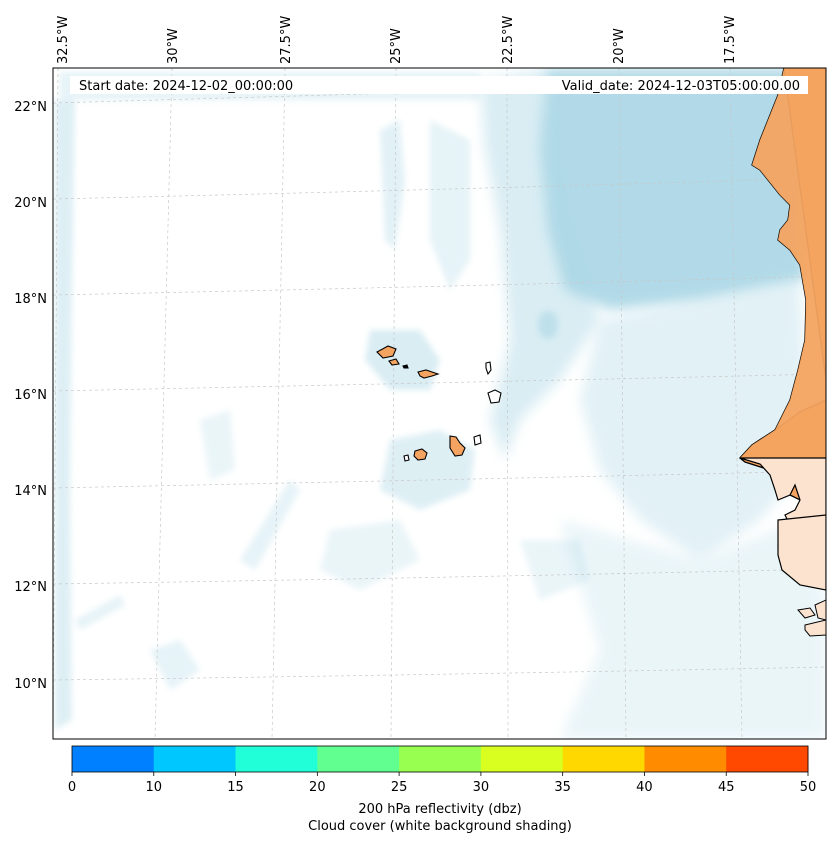 The image size is (837, 843). Describe the element at coordinates (30, 299) in the screenshot. I see `lat-label: 18°N` at that location.